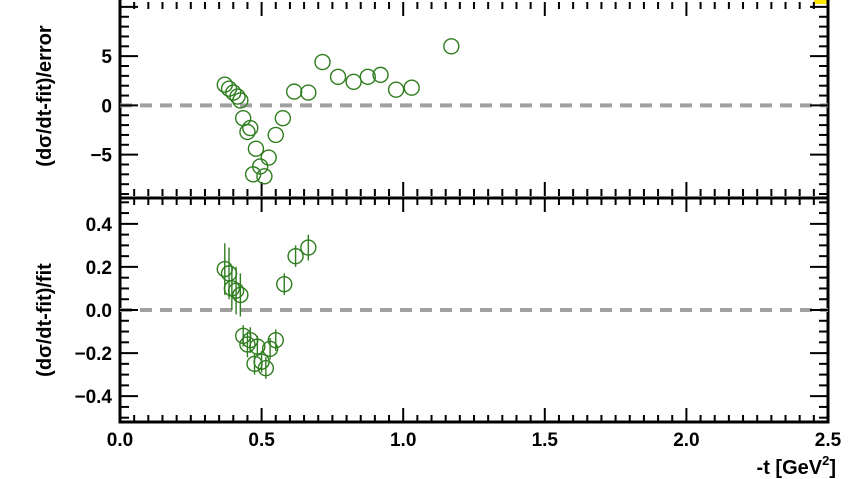  I want to click on y-tick-label: 0.0, so click(99, 311).